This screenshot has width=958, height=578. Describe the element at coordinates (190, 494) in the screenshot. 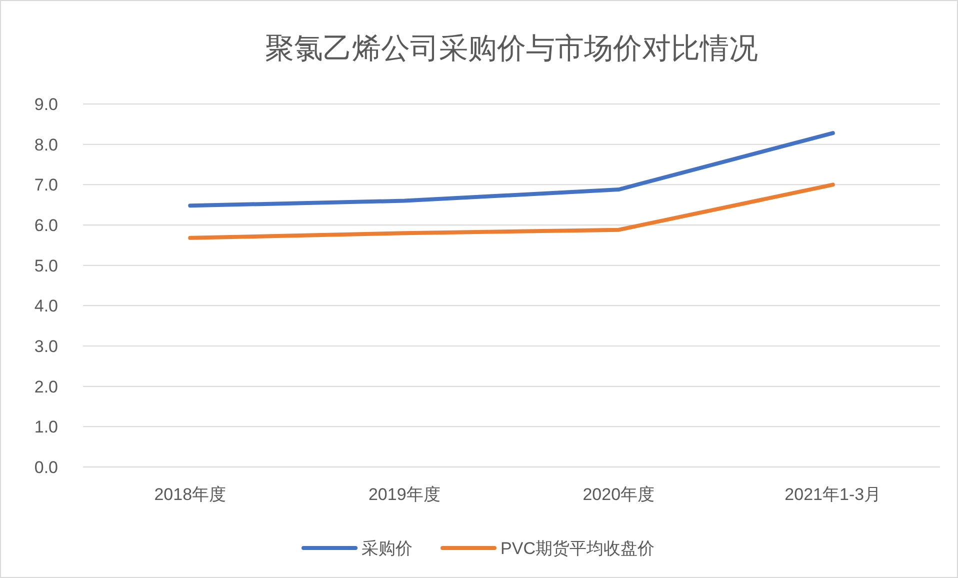

I see `x-tick-label: 2018年度` at that location.